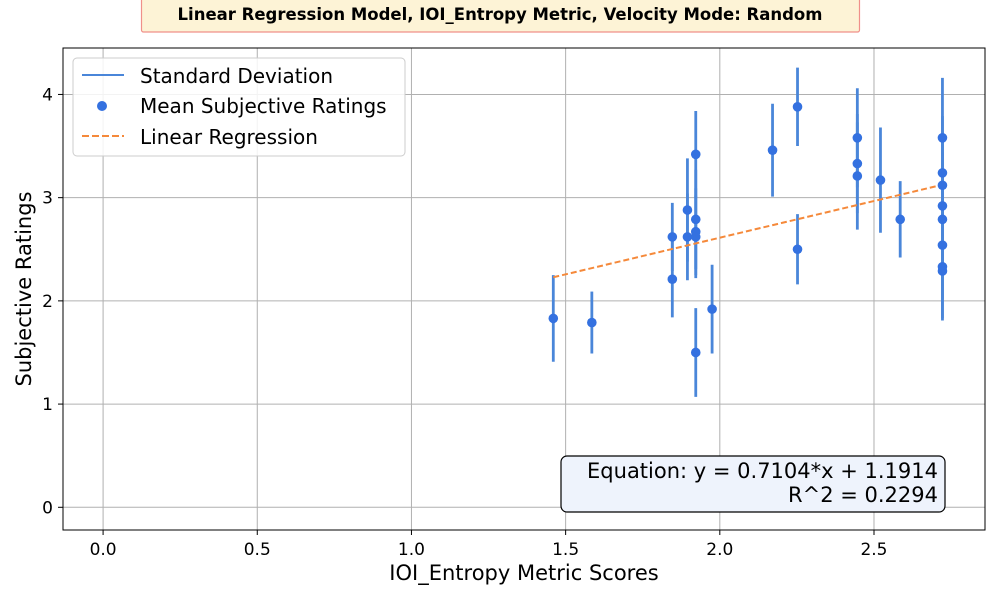  What do you see at coordinates (863, 495) in the screenshot?
I see `r-squared-text: R^2 = 0.2294` at bounding box center [863, 495].